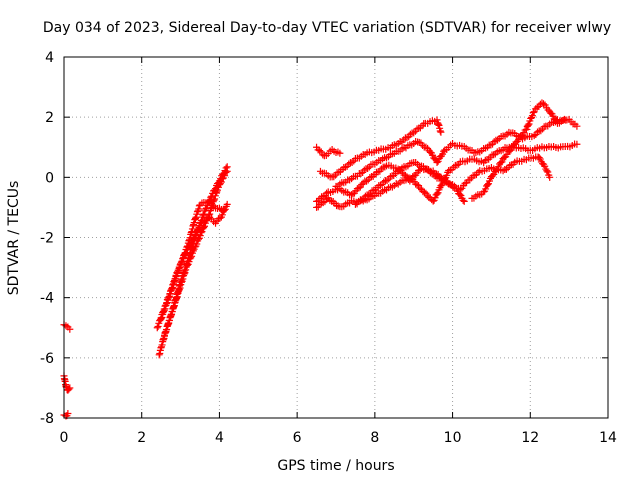 The height and width of the screenshot is (480, 640). What do you see at coordinates (374, 438) in the screenshot?
I see `x-tick-label: 8` at bounding box center [374, 438].